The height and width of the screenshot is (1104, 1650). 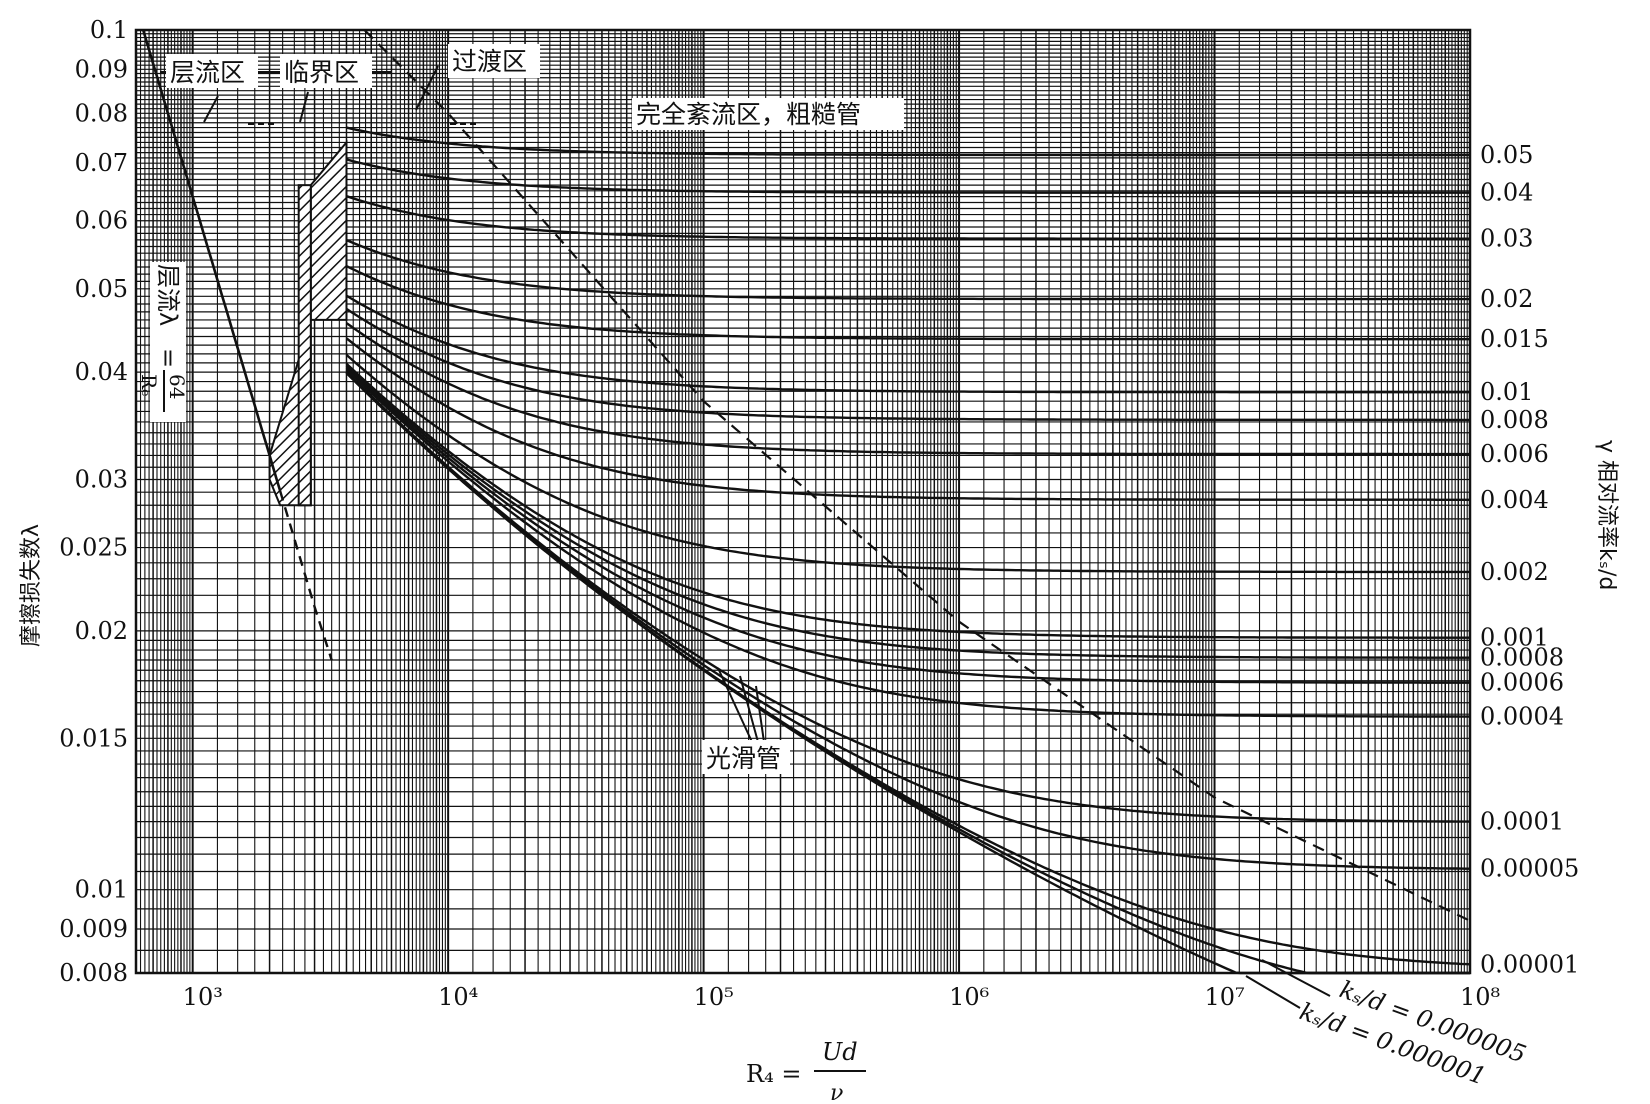 What do you see at coordinates (101, 289) in the screenshot?
I see `y-tick-label: 0.05` at bounding box center [101, 289].